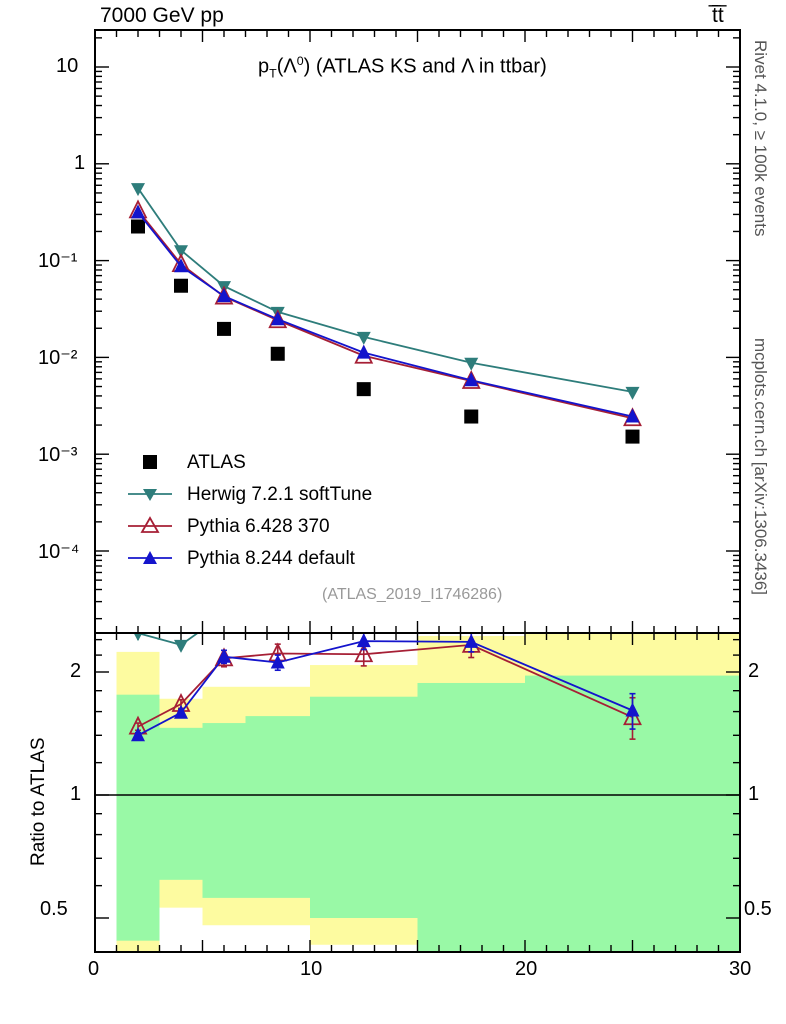  What do you see at coordinates (58, 261) in the screenshot?
I see `ytick-1e-1: 10⁻¹` at bounding box center [58, 261].